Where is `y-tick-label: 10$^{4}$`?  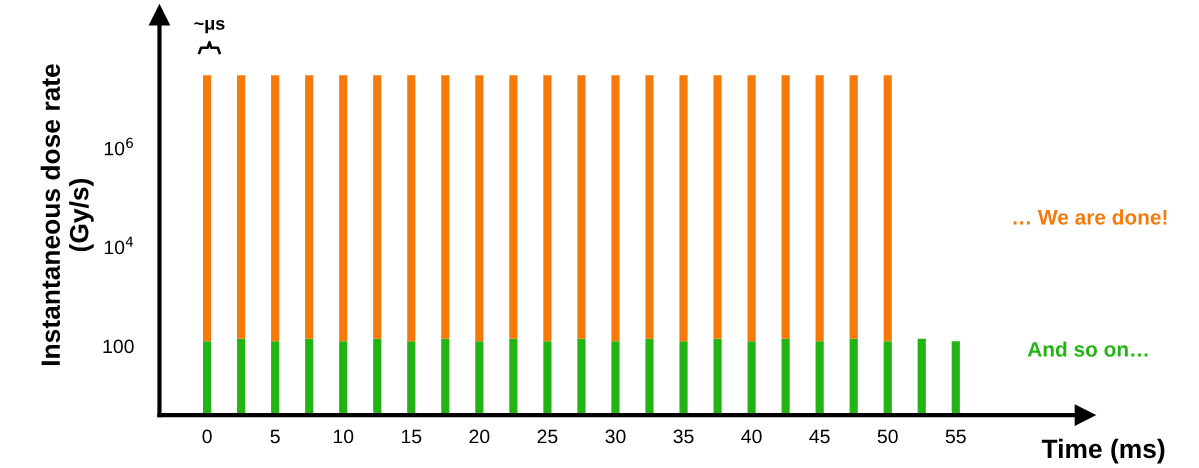 y-tick-label: 10$^{4}$ is located at coordinates (119, 245).